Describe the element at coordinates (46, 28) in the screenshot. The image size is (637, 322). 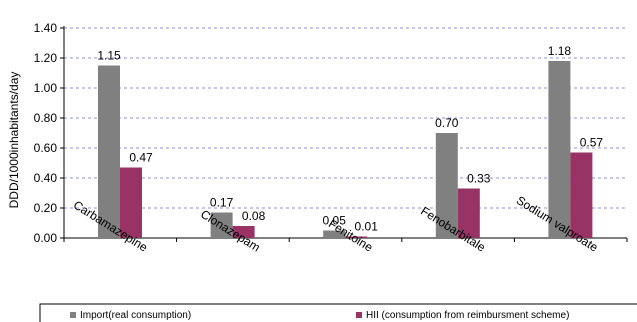
I see `y-tick-label: 1.40` at that location.